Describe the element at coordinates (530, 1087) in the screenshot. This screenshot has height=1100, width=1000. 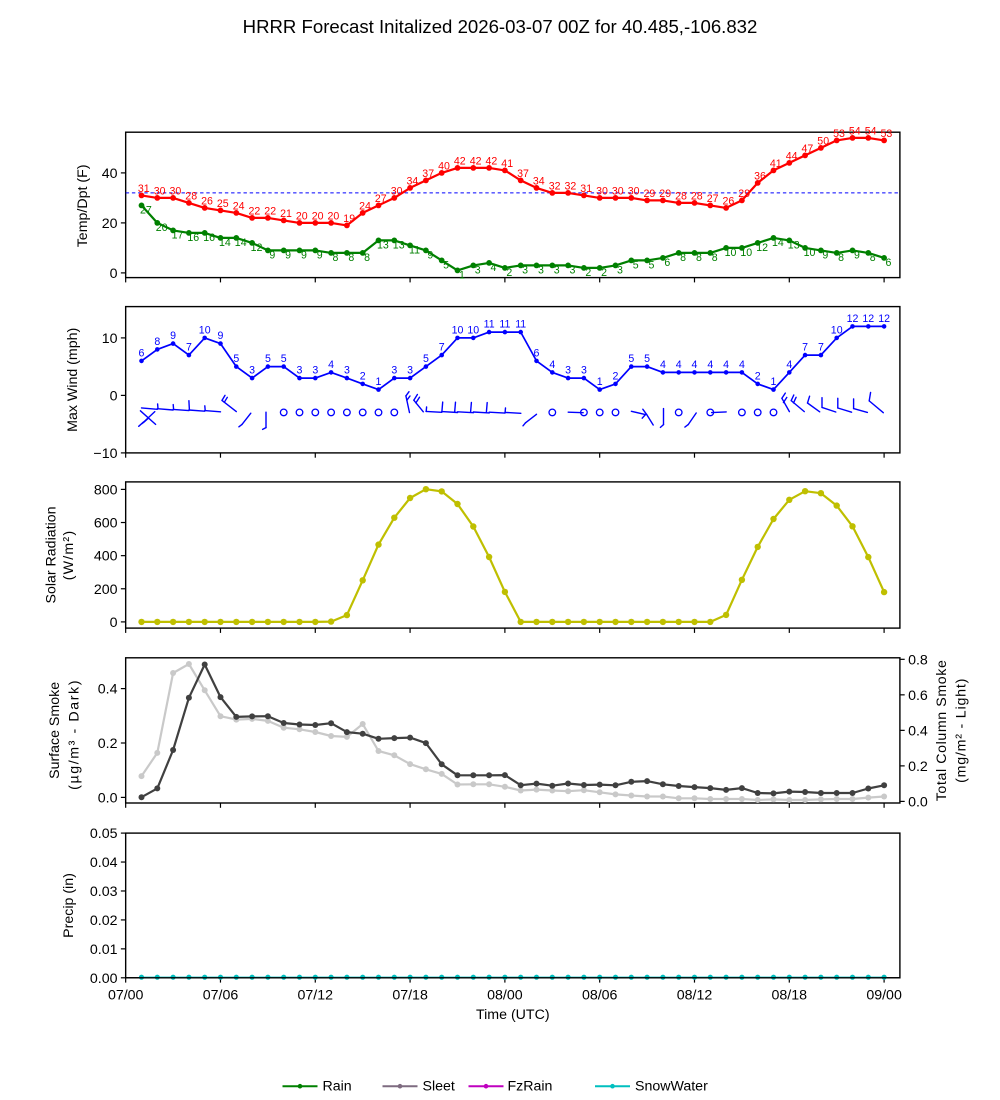
I see `svg-text: FzRain` at that location.